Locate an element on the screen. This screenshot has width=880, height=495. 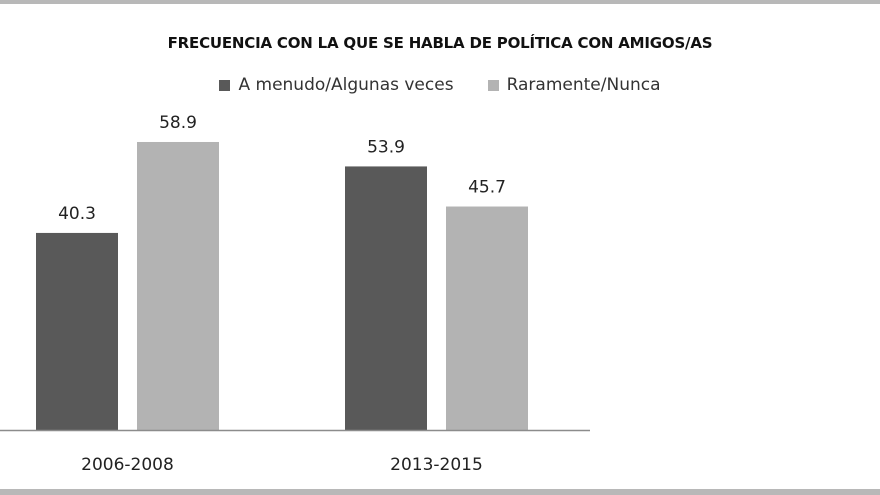
legend-item-1: Raramente/Nunca is located at coordinates (574, 85).